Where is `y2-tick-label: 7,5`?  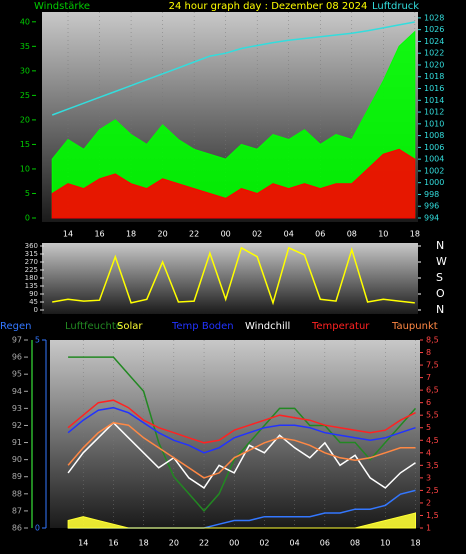
y2-tick-label: 7,5 is located at coordinates (432, 365).